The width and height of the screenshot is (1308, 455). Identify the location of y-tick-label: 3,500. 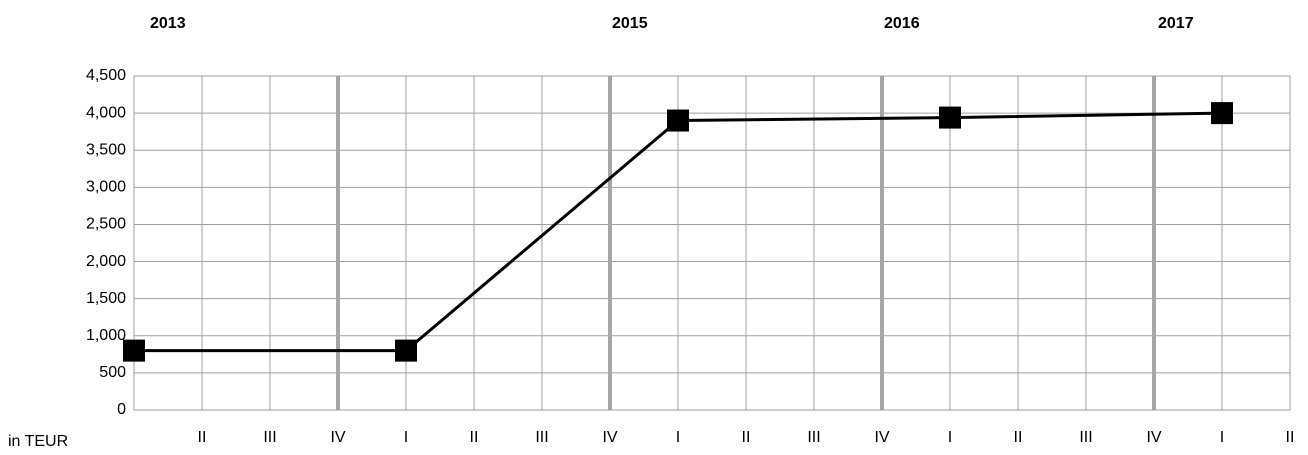
(106, 149).